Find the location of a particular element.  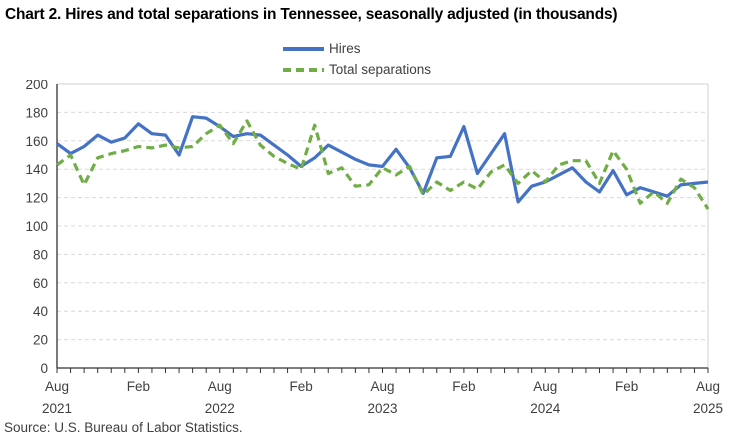

y-tick-label: 60 is located at coordinates (40, 283).